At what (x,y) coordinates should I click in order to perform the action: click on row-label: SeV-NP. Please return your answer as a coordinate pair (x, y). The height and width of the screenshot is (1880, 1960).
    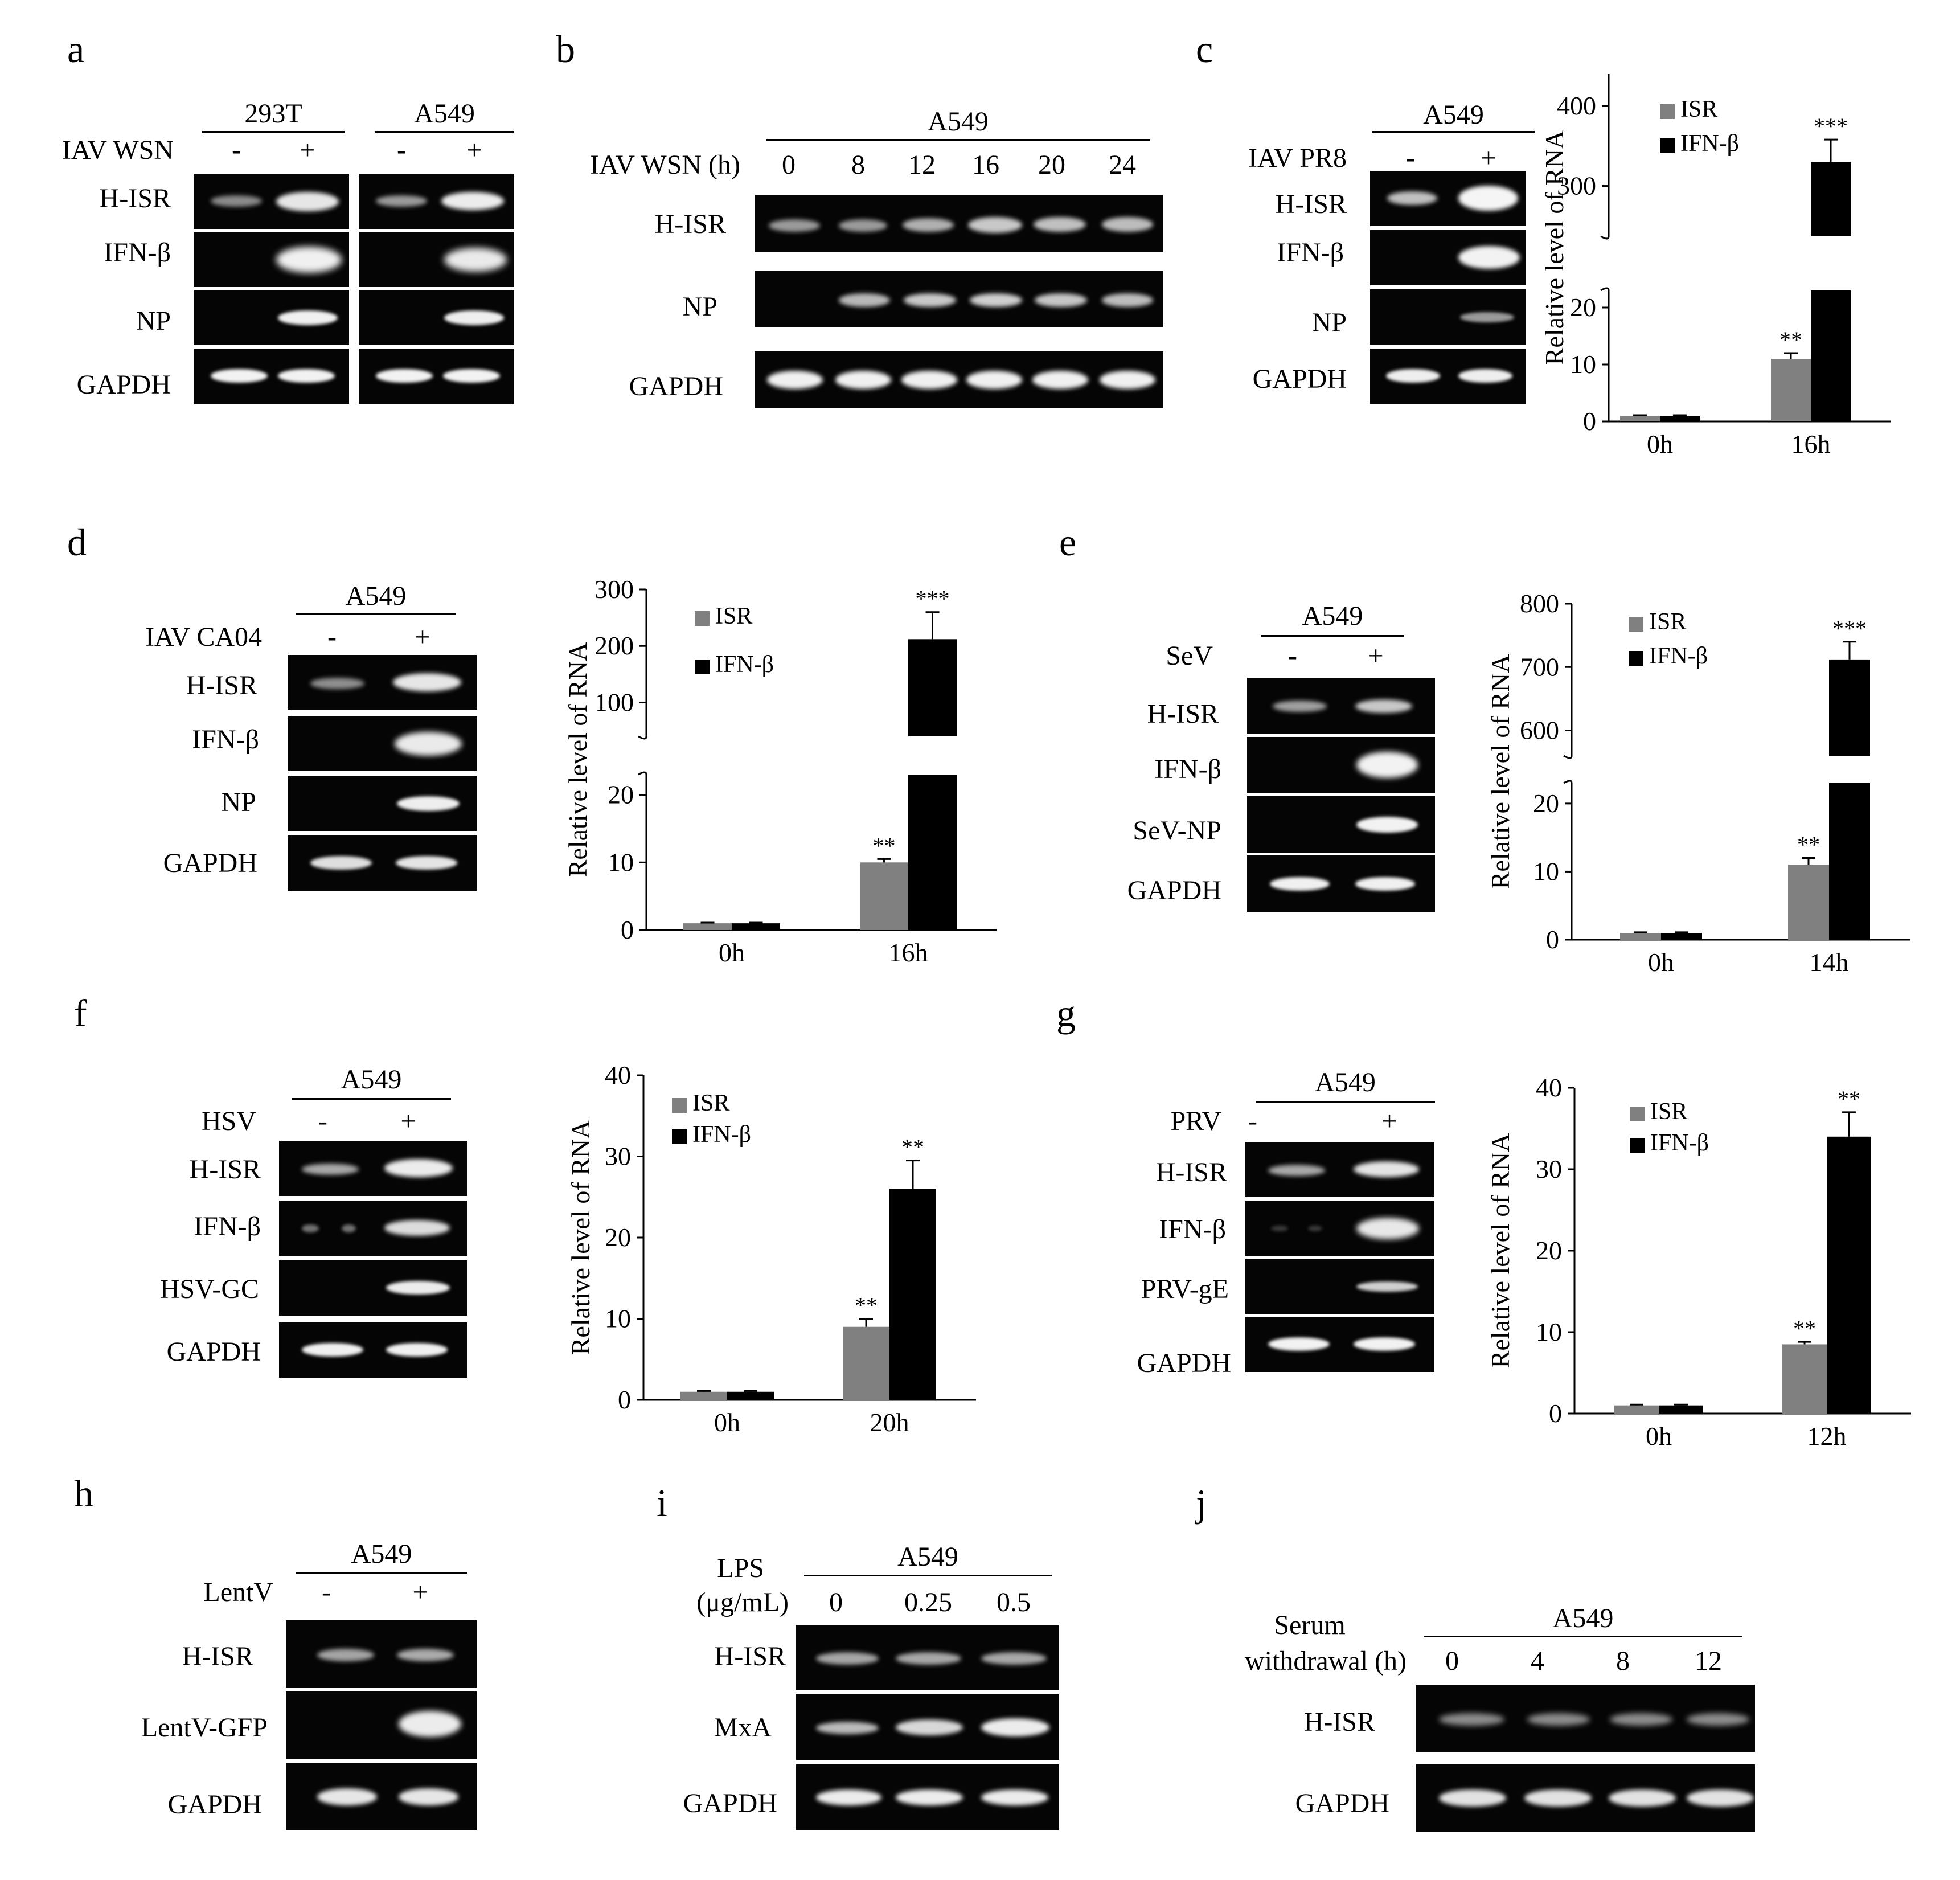
    Looking at the image, I should click on (1177, 831).